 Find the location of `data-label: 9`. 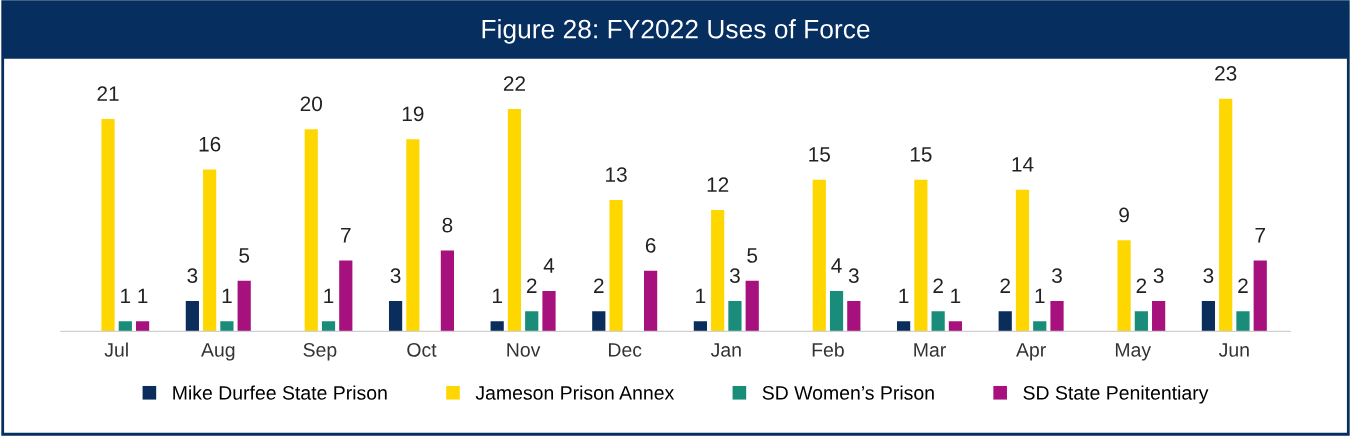

data-label: 9 is located at coordinates (1124, 215).